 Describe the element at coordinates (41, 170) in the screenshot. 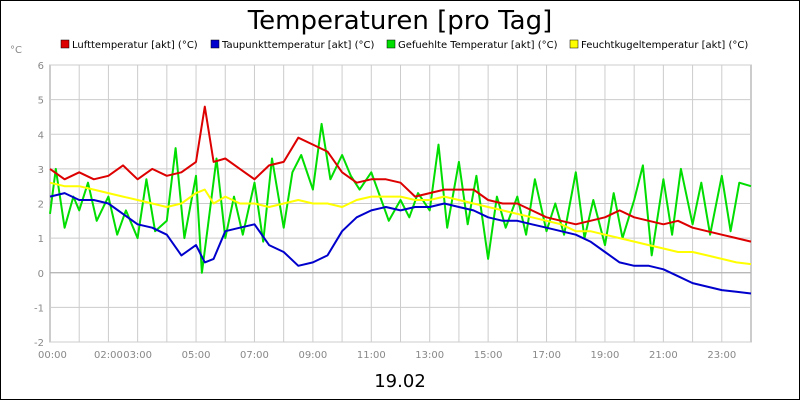

I see `y-tick-label: 3` at that location.